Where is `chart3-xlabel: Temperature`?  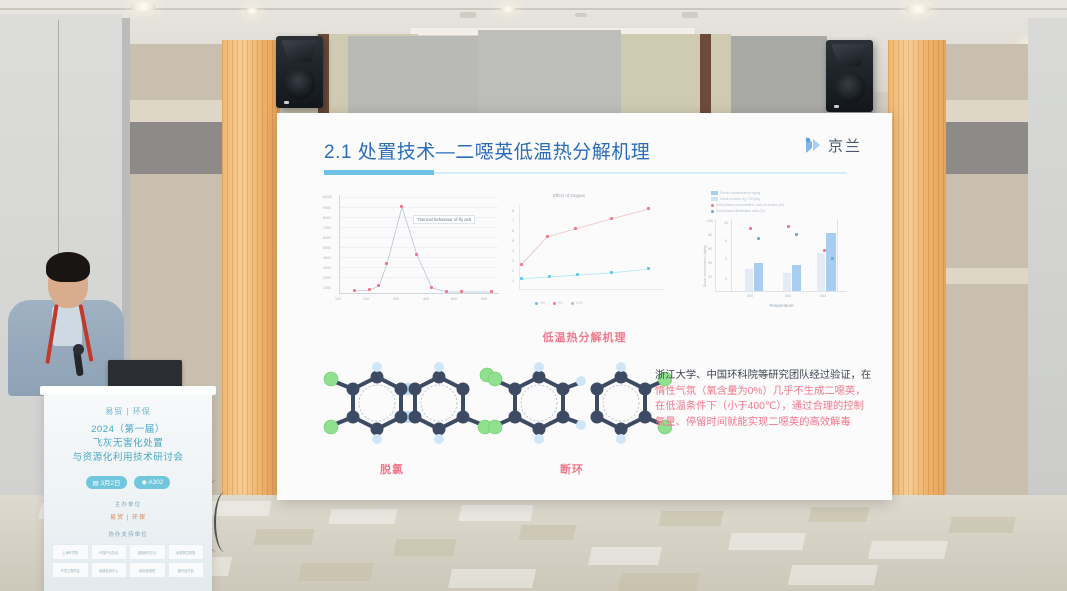
chart3-xlabel: Temperature is located at coordinates (781, 305).